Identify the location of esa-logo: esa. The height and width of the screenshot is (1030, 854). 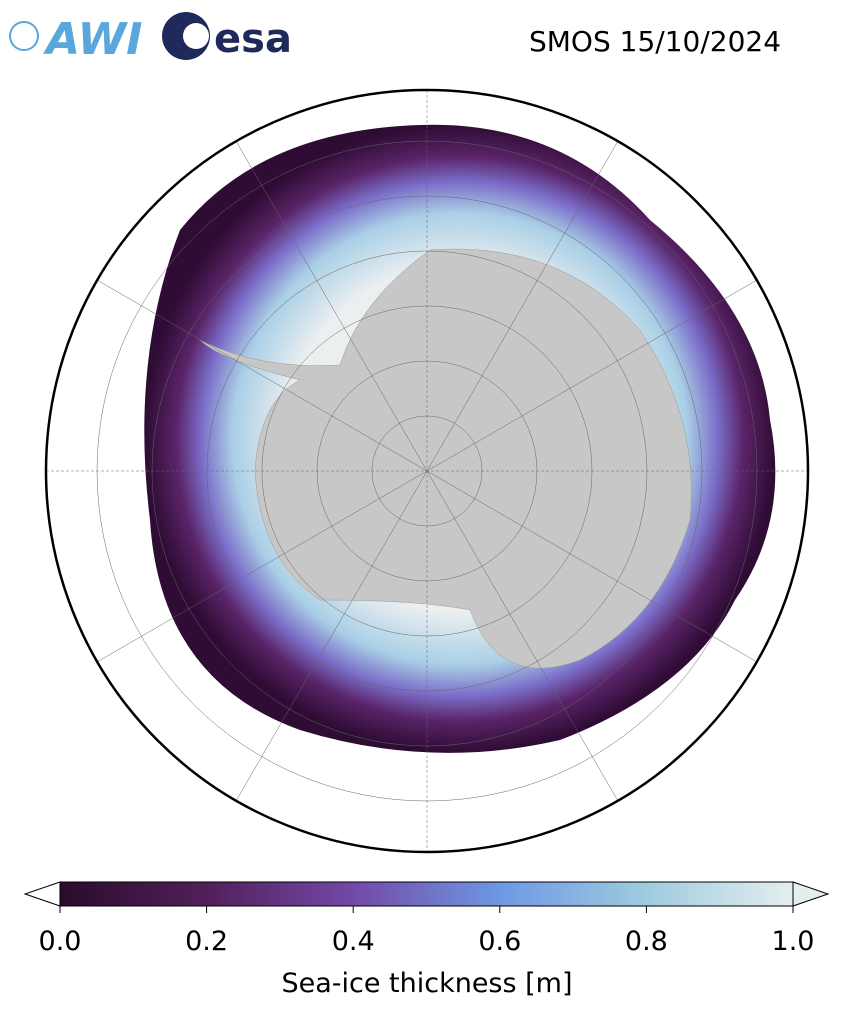
(227, 37).